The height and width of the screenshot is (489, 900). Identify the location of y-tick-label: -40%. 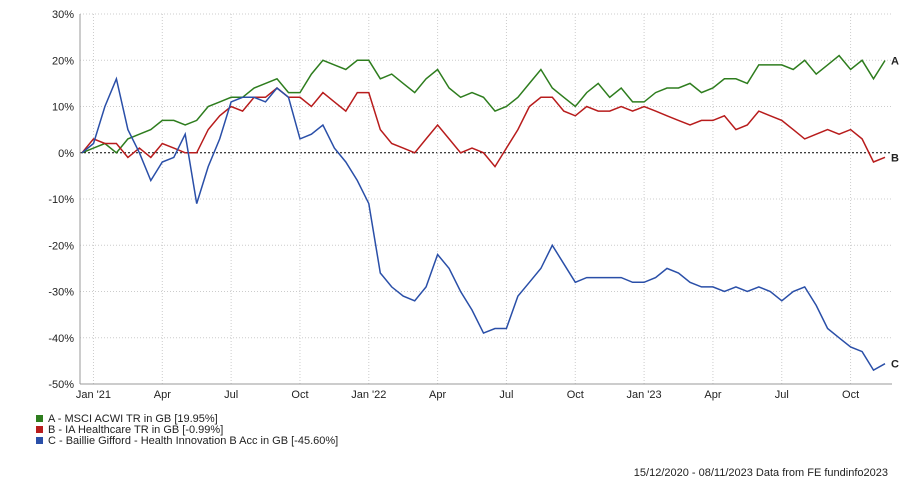
(61, 339).